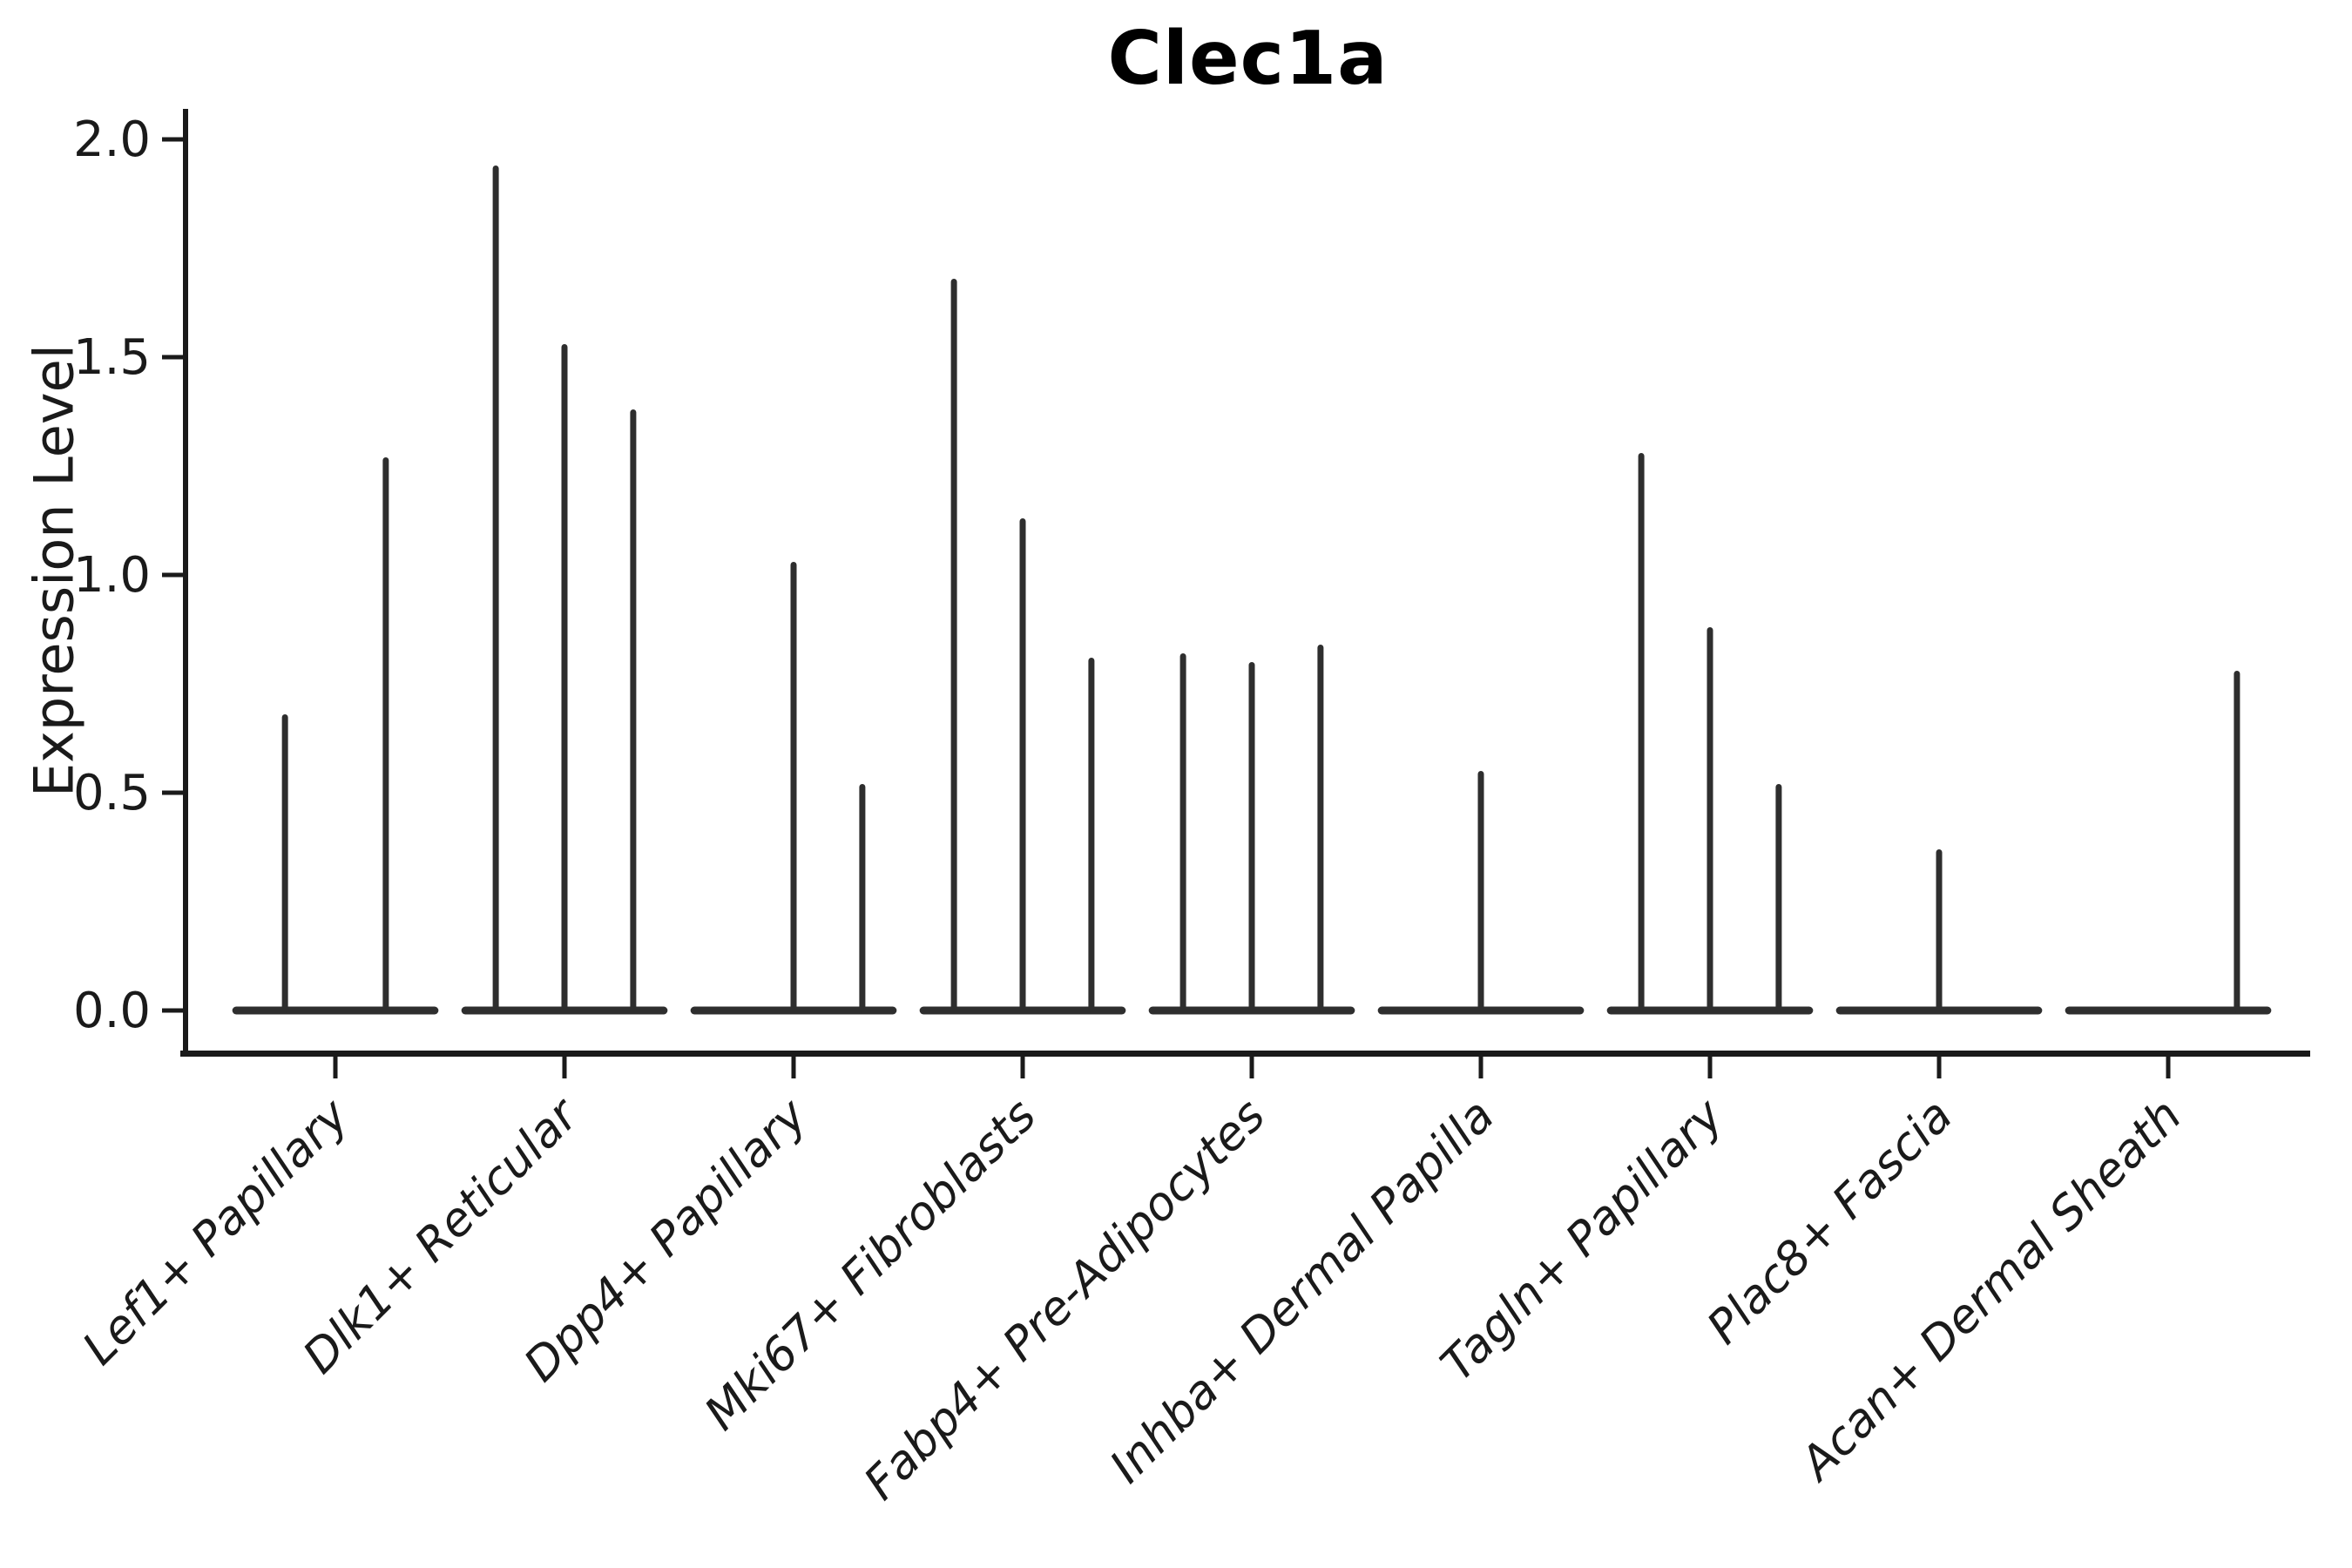 The image size is (2352, 1568). I want to click on x-tick-label: Fabp4+ Pre-Adipocytes, so click(1065, 1300).